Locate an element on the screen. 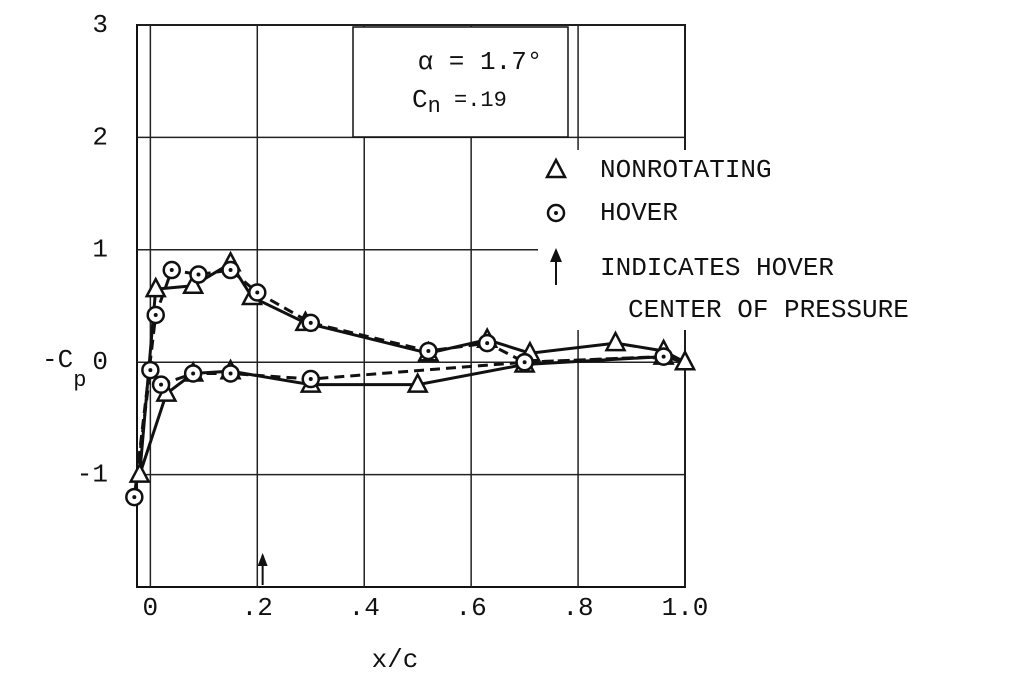 This screenshot has height=679, width=1029. y-tick-label: 1 is located at coordinates (100, 250).